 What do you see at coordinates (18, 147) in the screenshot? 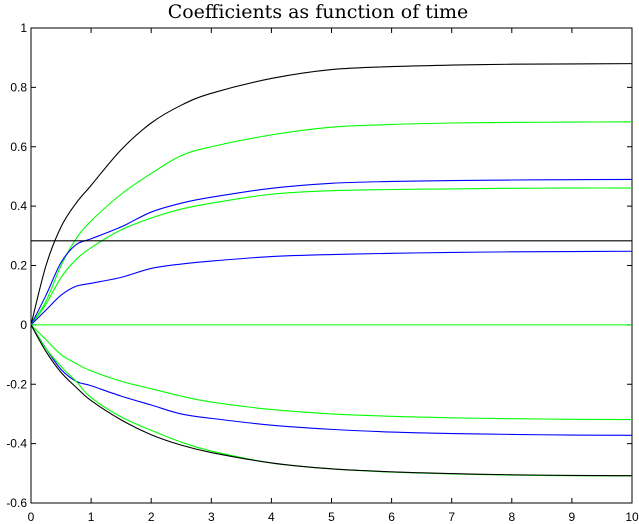
I see `y-tick-label: 0.6` at bounding box center [18, 147].